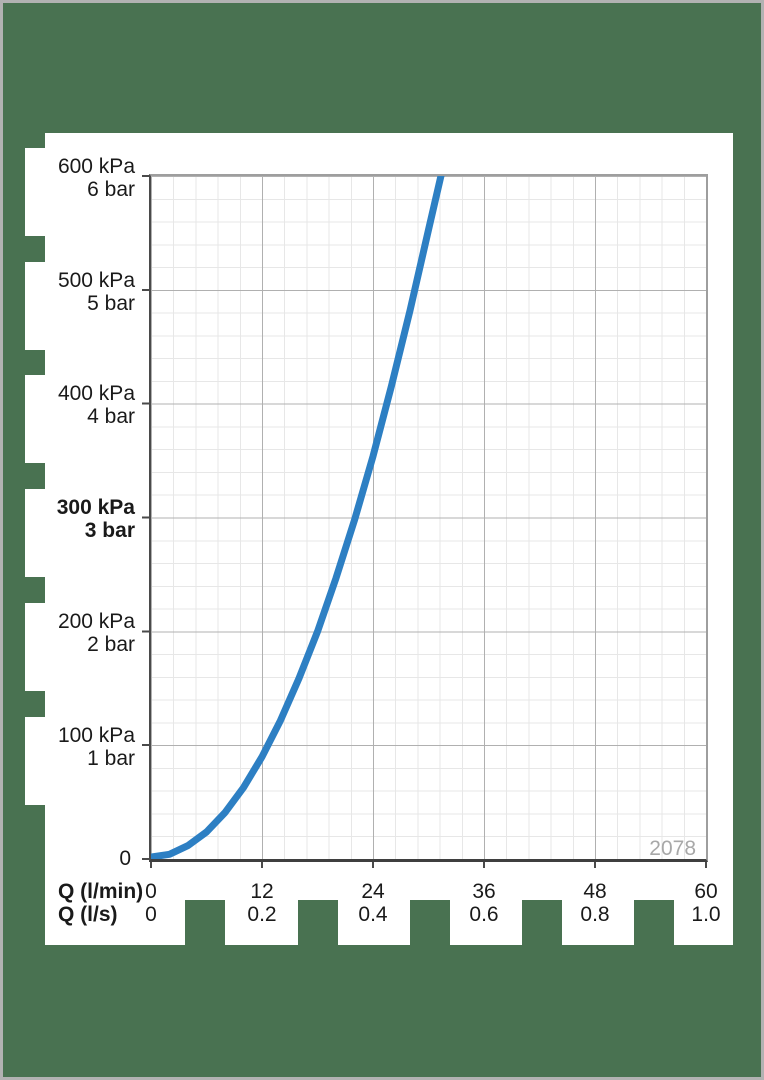  I want to click on x-axis-tick-24: 24 0.4, so click(373, 903).